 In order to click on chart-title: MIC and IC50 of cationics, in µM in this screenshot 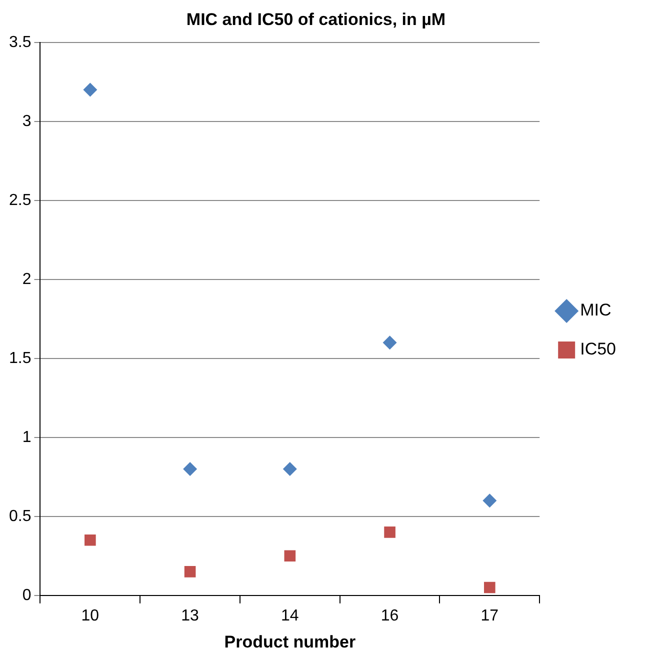, I will do `click(316, 19)`.